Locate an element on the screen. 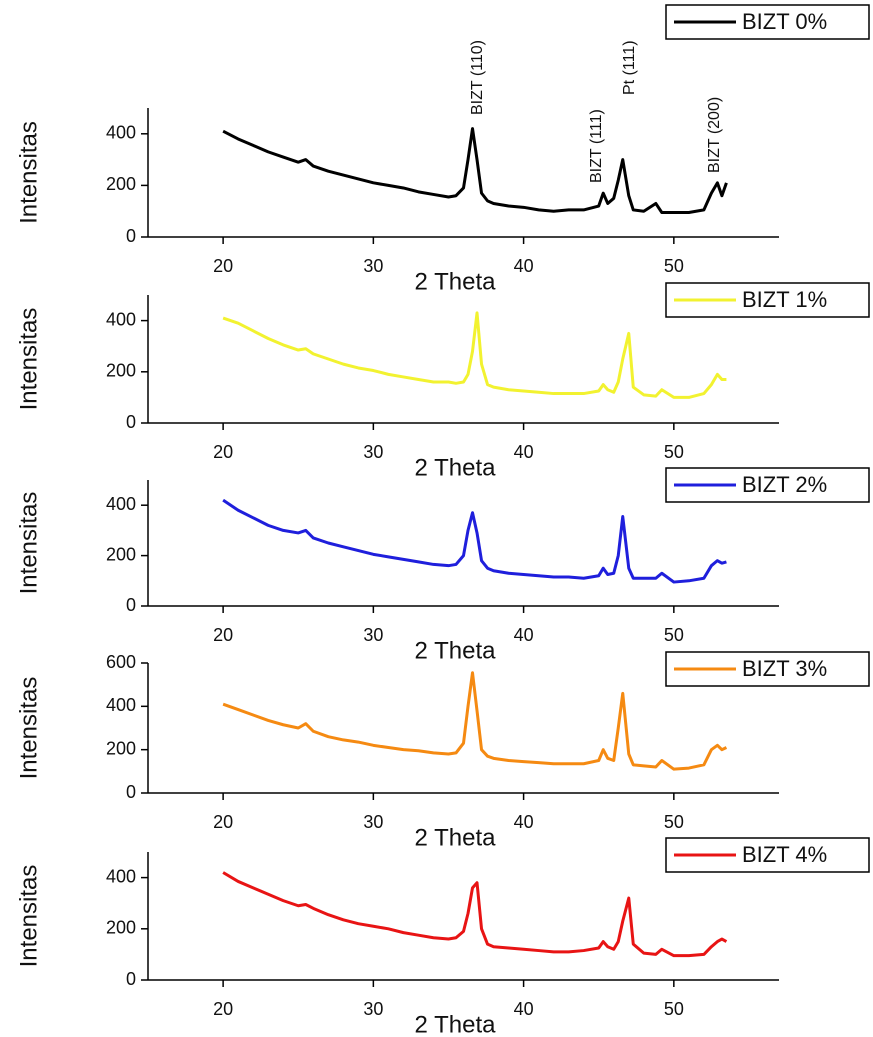 The image size is (873, 1037). legend-label: BIZT 2% is located at coordinates (784, 484).